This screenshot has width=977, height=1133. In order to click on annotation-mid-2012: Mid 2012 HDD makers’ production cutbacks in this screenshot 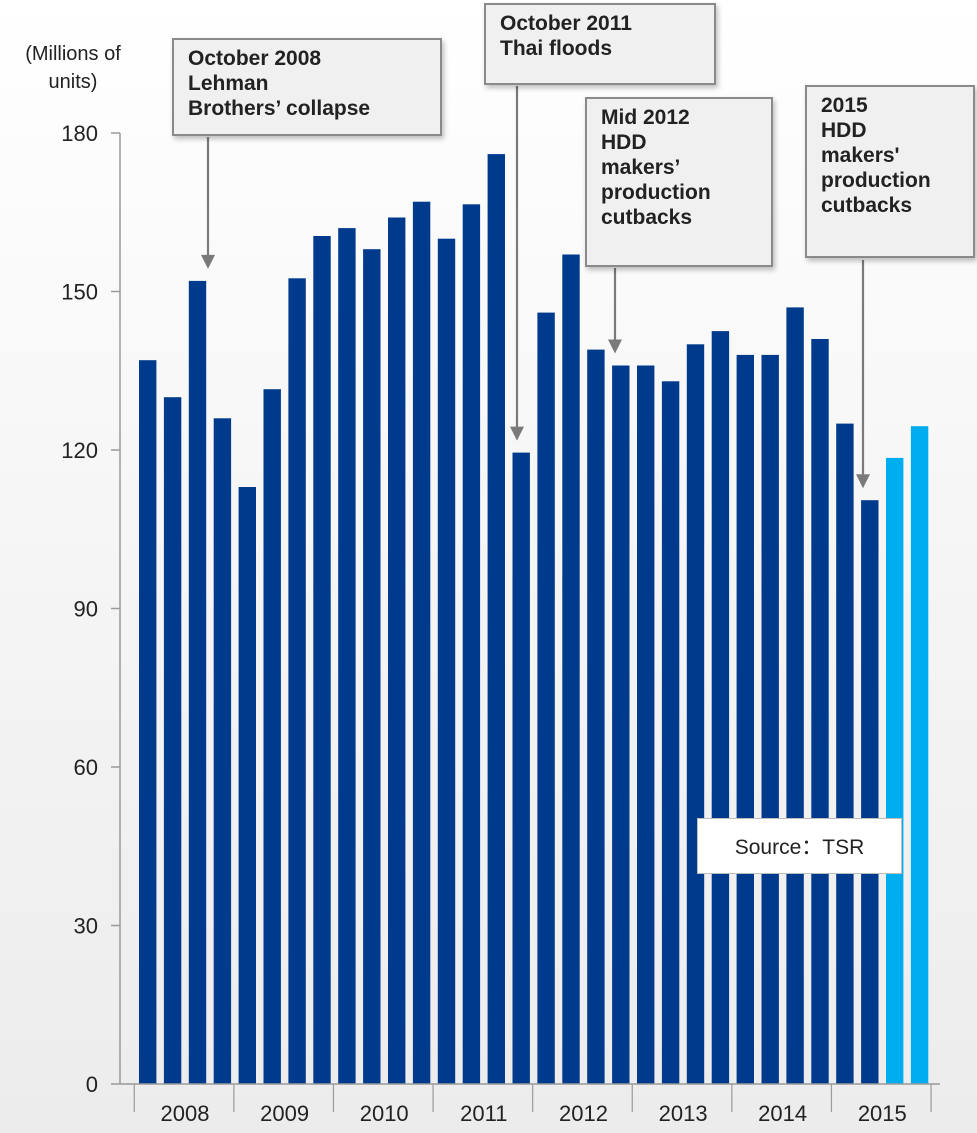, I will do `click(679, 182)`.